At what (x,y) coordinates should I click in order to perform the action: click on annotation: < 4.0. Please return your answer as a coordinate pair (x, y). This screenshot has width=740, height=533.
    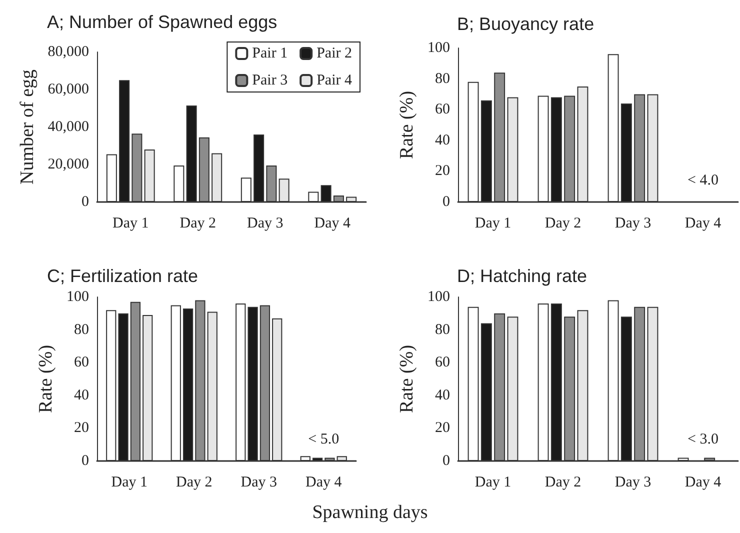
    Looking at the image, I should click on (703, 180).